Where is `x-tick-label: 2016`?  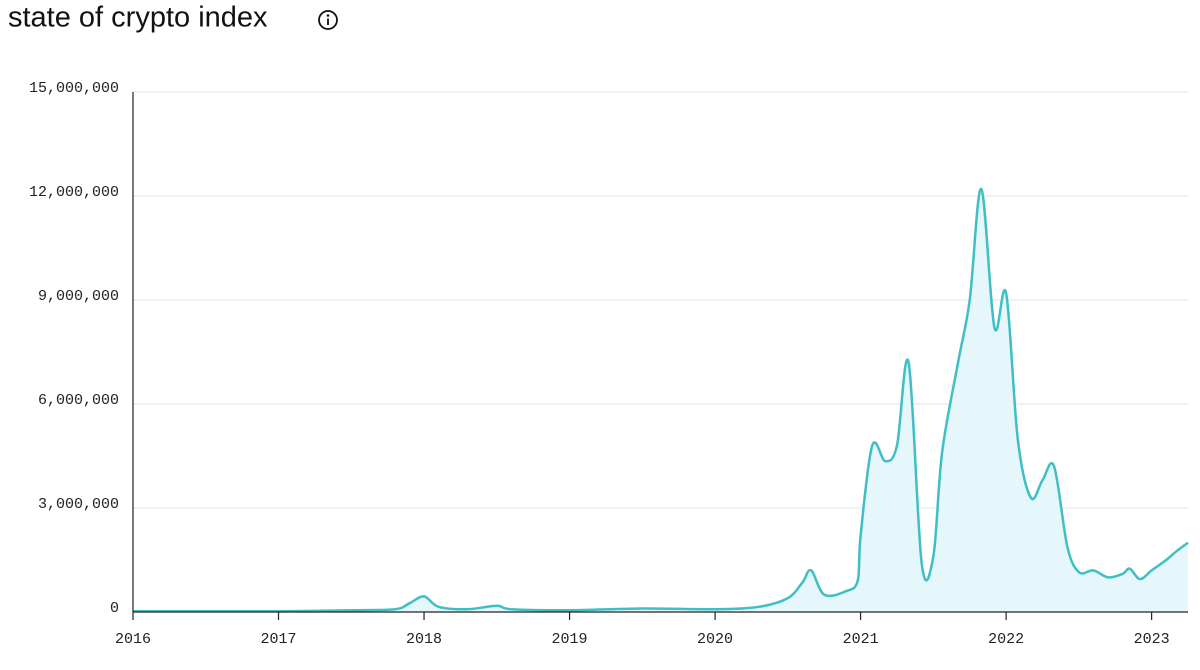
x-tick-label: 2016 is located at coordinates (133, 639).